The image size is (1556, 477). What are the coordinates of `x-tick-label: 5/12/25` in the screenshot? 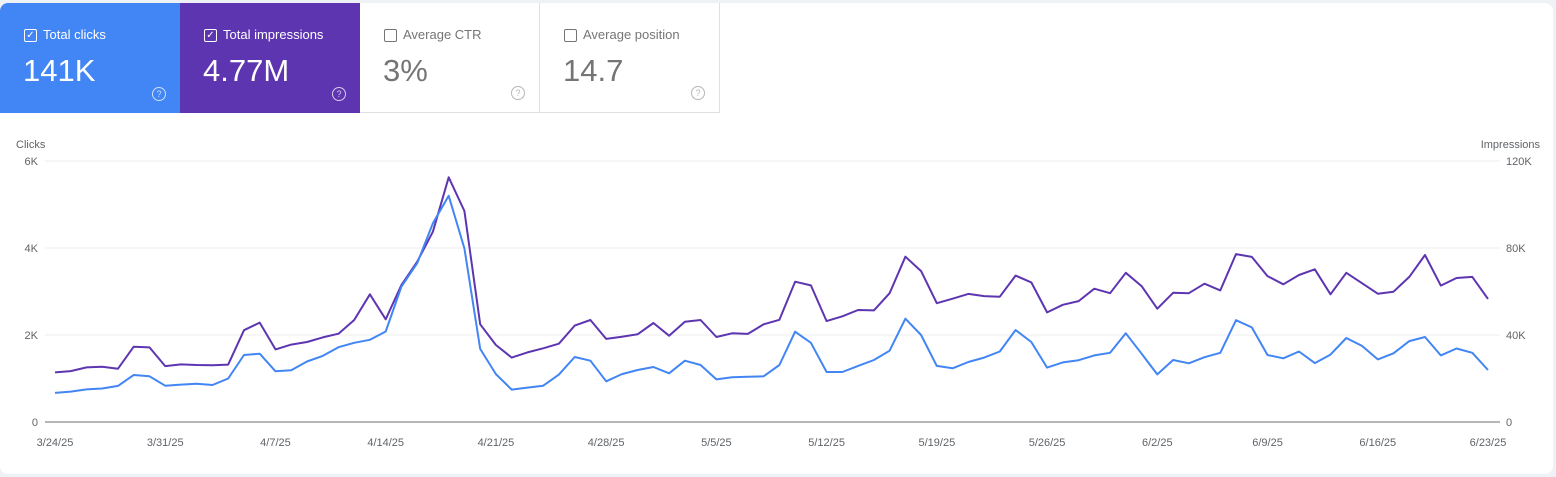 It's located at (826, 443).